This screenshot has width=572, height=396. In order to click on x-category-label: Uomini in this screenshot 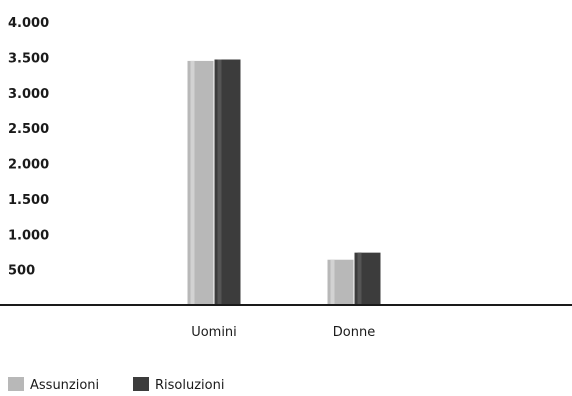, I will do `click(214, 332)`.